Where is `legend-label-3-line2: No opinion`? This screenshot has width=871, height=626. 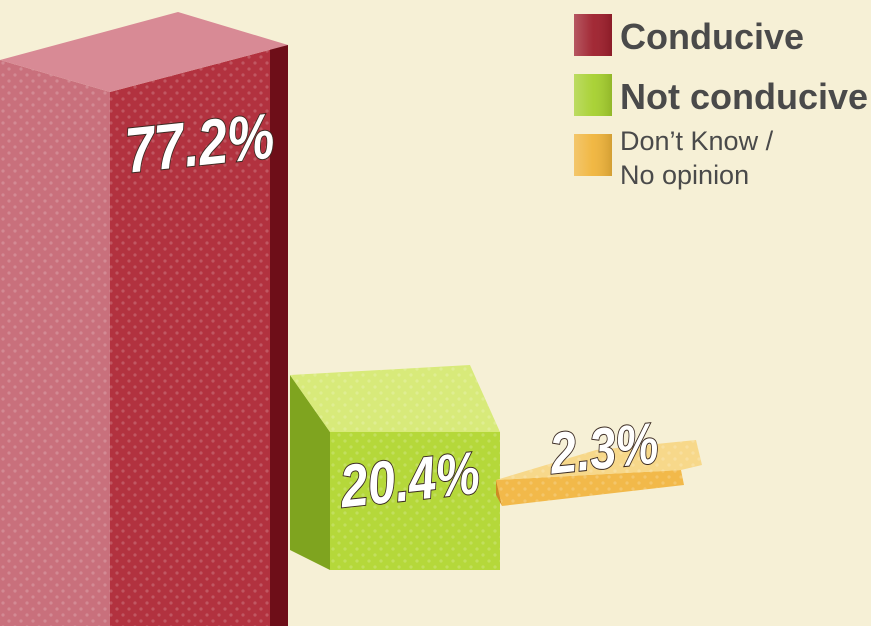
legend-label-3-line2: No opinion is located at coordinates (684, 175).